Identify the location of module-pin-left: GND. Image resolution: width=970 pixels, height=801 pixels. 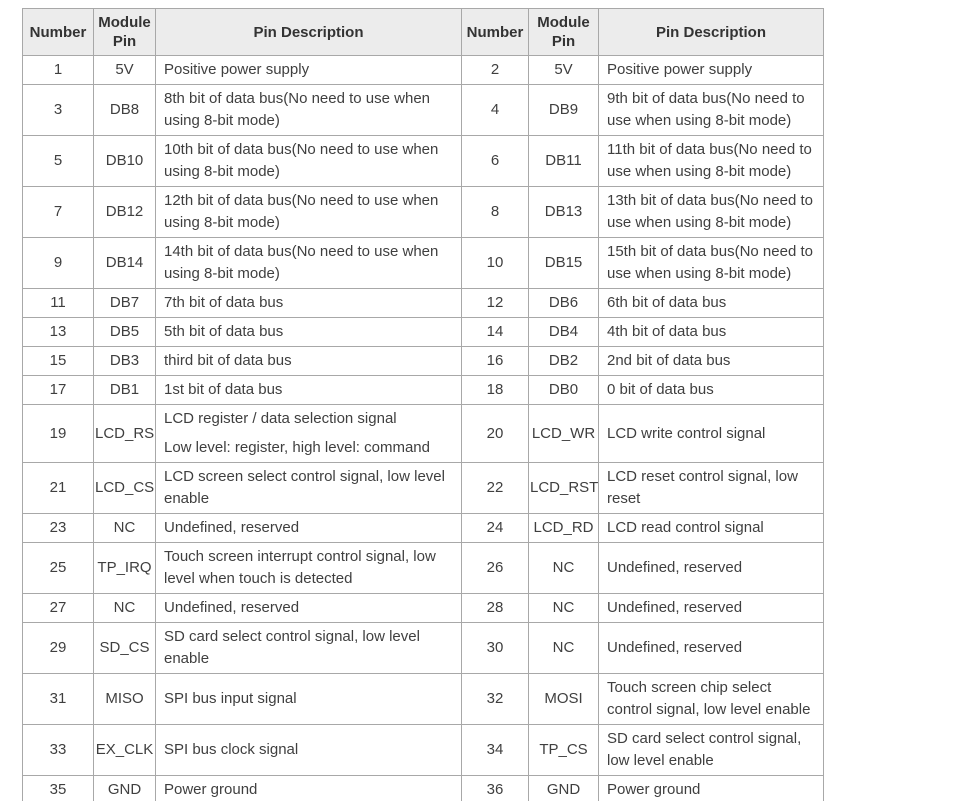
(124, 788).